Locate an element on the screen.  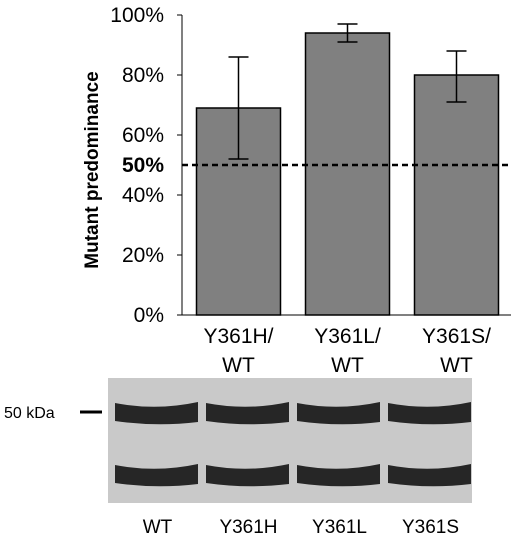
y-tick-label: 80% is located at coordinates (143, 75).